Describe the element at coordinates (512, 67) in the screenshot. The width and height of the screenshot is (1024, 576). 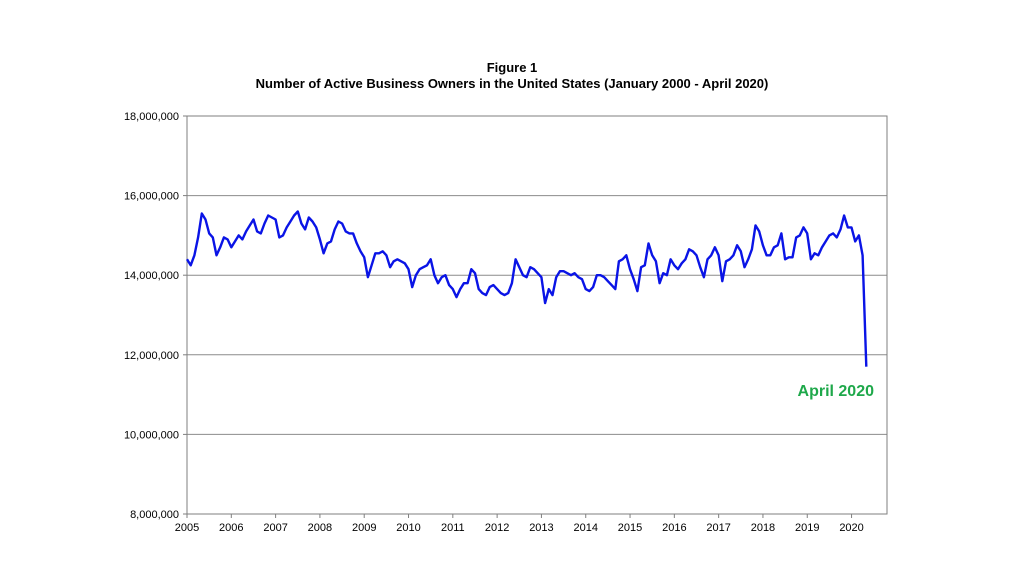
I see `chart-title: Figure 1` at that location.